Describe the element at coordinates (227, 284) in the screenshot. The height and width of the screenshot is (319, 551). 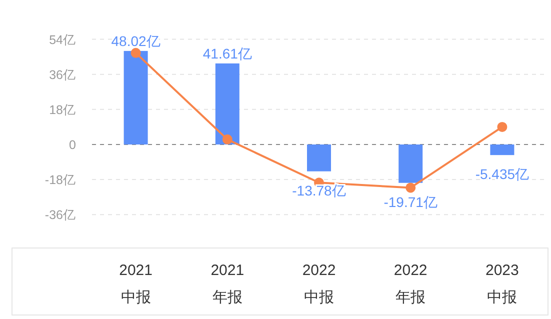
I see `x-tick-label: 2021 年报` at that location.